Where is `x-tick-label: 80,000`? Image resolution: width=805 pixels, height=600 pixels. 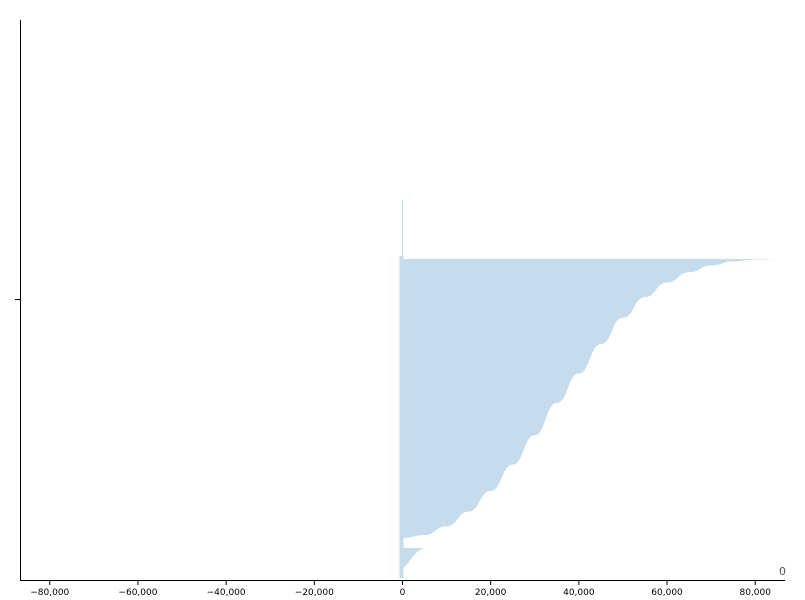
x-tick-label: 80,000 is located at coordinates (755, 593).